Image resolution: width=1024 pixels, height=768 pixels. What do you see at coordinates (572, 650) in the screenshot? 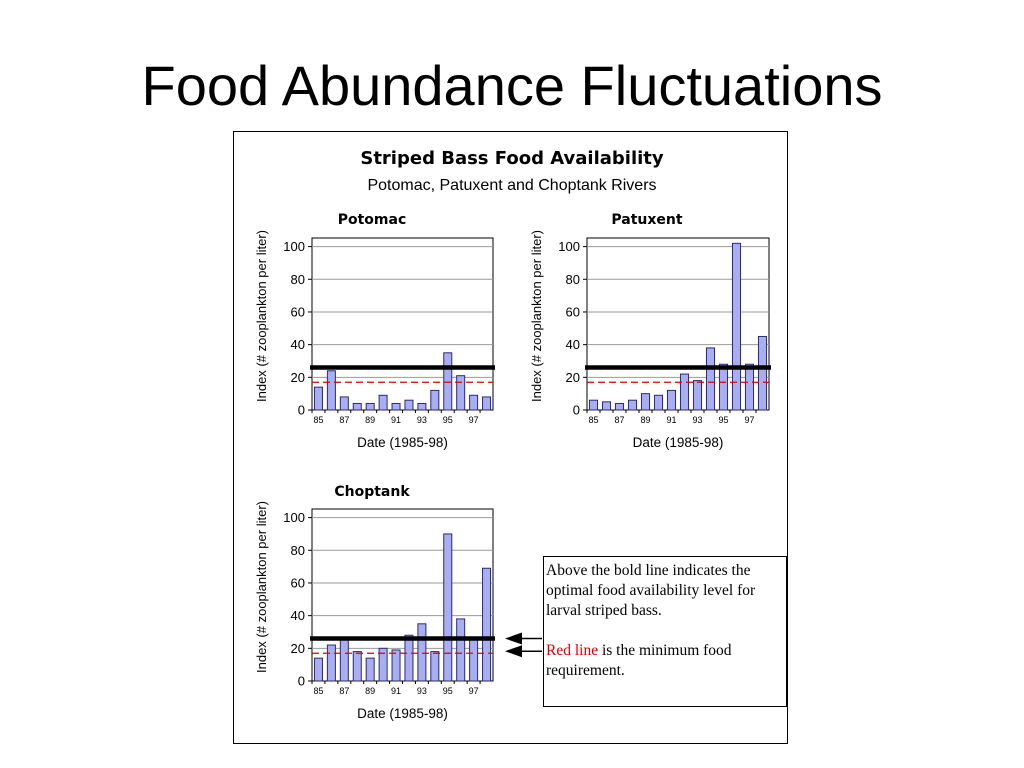
I see `note-red-line-label: Red line` at bounding box center [572, 650].